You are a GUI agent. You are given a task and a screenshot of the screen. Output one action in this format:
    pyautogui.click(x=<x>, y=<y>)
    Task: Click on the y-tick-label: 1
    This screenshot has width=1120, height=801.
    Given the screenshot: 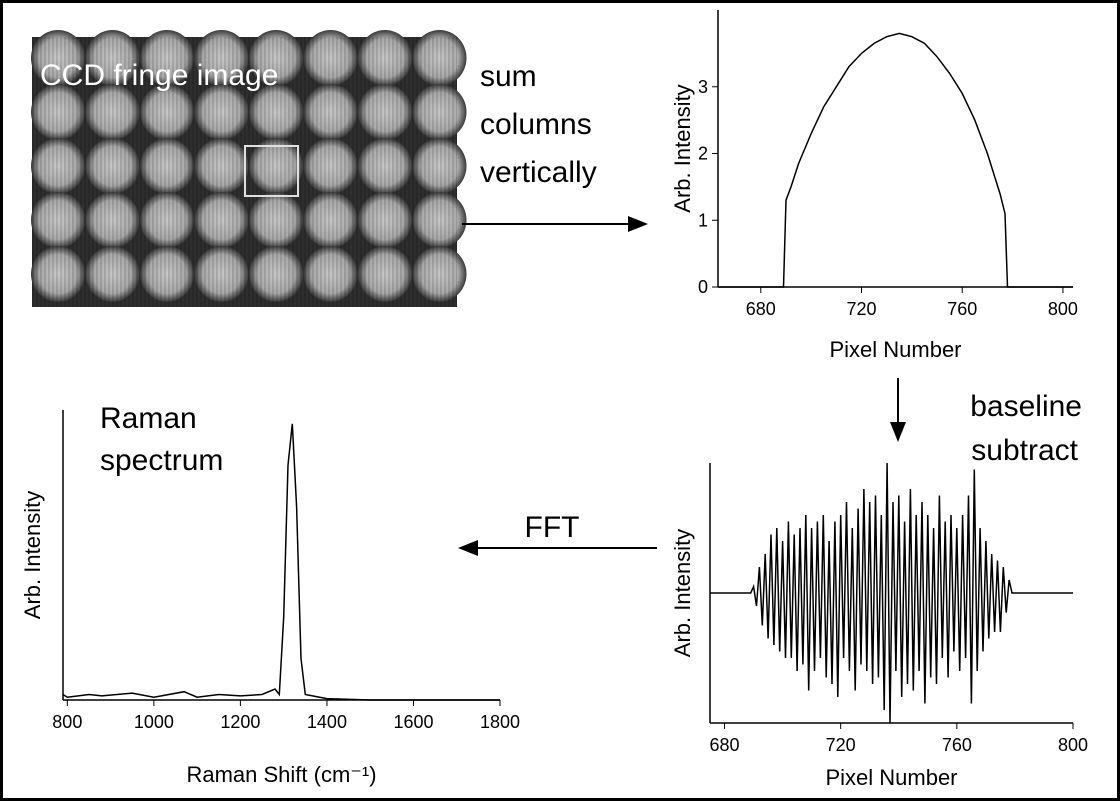 What is the action you would take?
    pyautogui.click(x=703, y=220)
    